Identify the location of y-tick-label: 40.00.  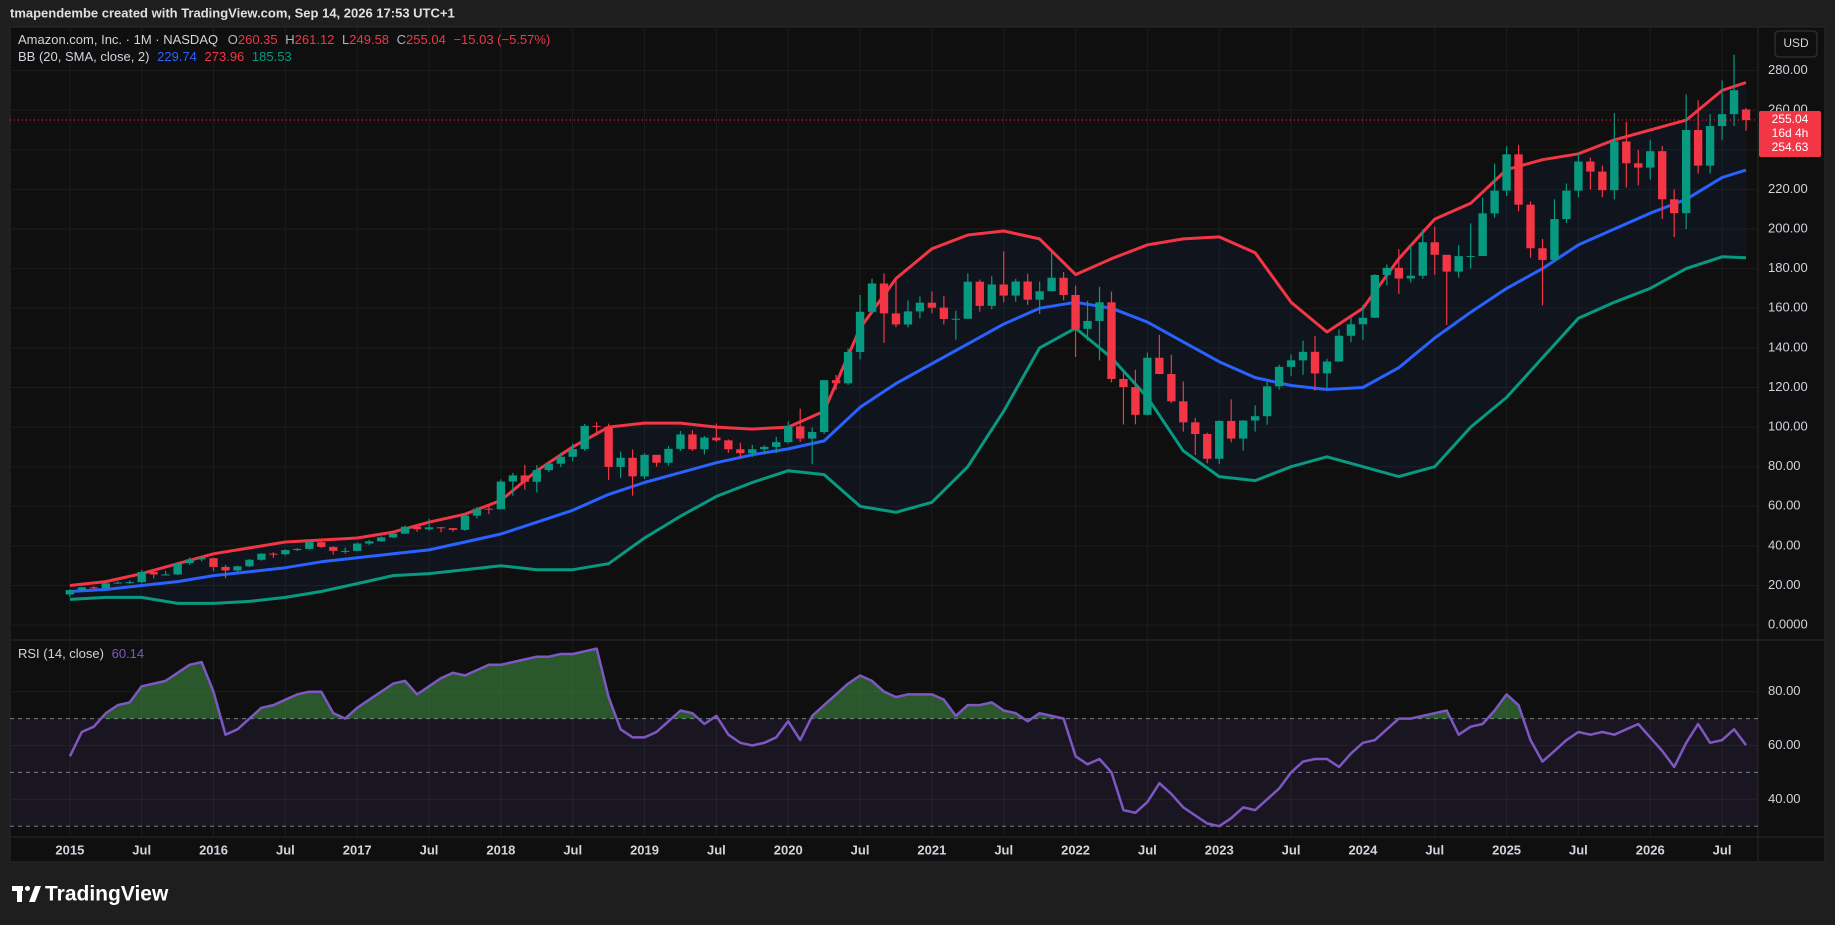
(1784, 544).